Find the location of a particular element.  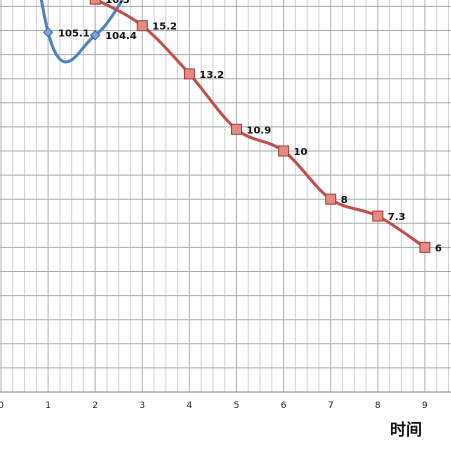

x-tick-label: 6 is located at coordinates (284, 406).